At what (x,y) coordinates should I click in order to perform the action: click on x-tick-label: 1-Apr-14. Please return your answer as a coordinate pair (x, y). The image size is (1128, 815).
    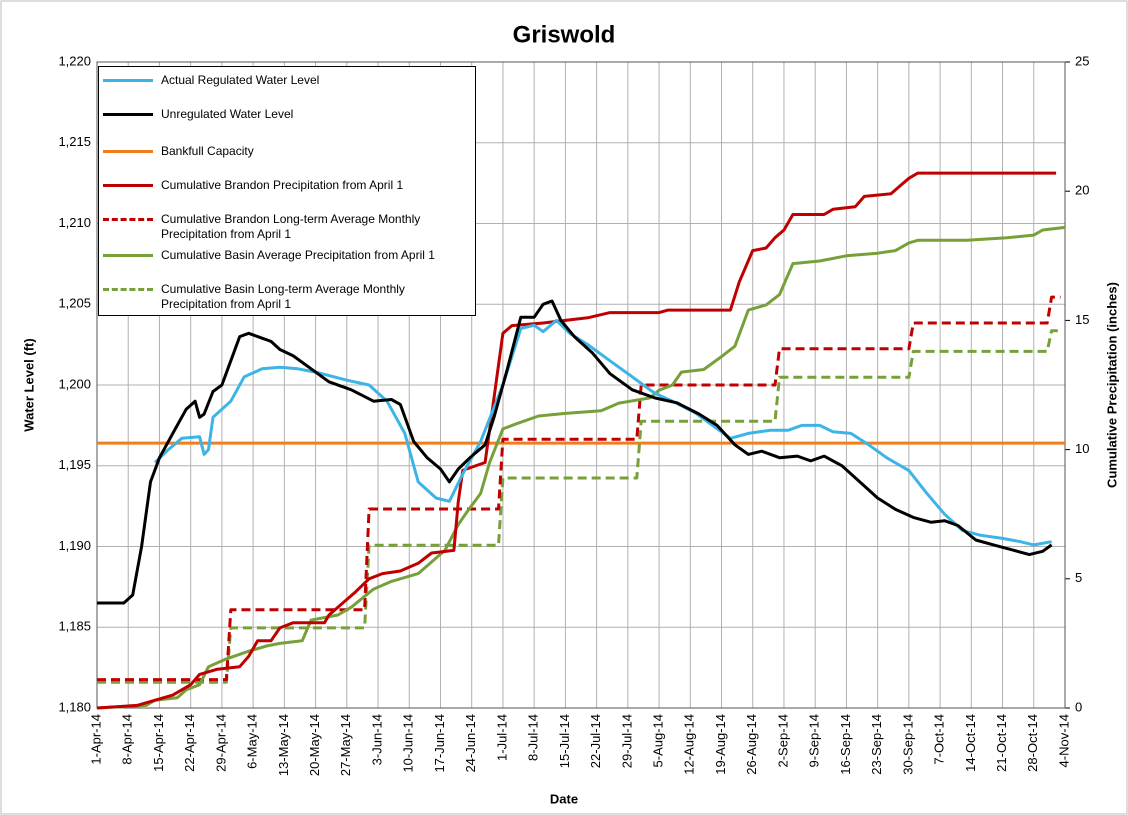
    Looking at the image, I should click on (95, 739).